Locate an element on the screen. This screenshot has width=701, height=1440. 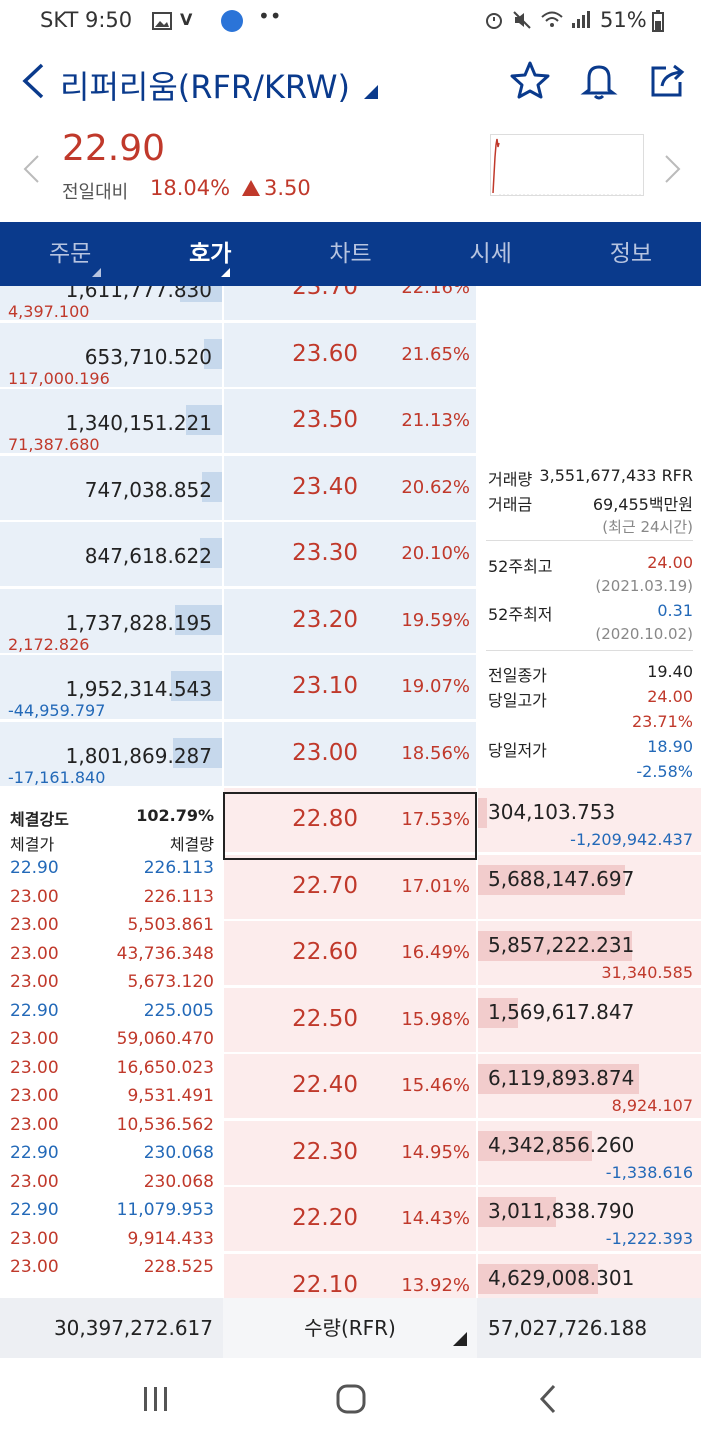
bid-price-cell: 22.70 17.01% is located at coordinates (350, 886).